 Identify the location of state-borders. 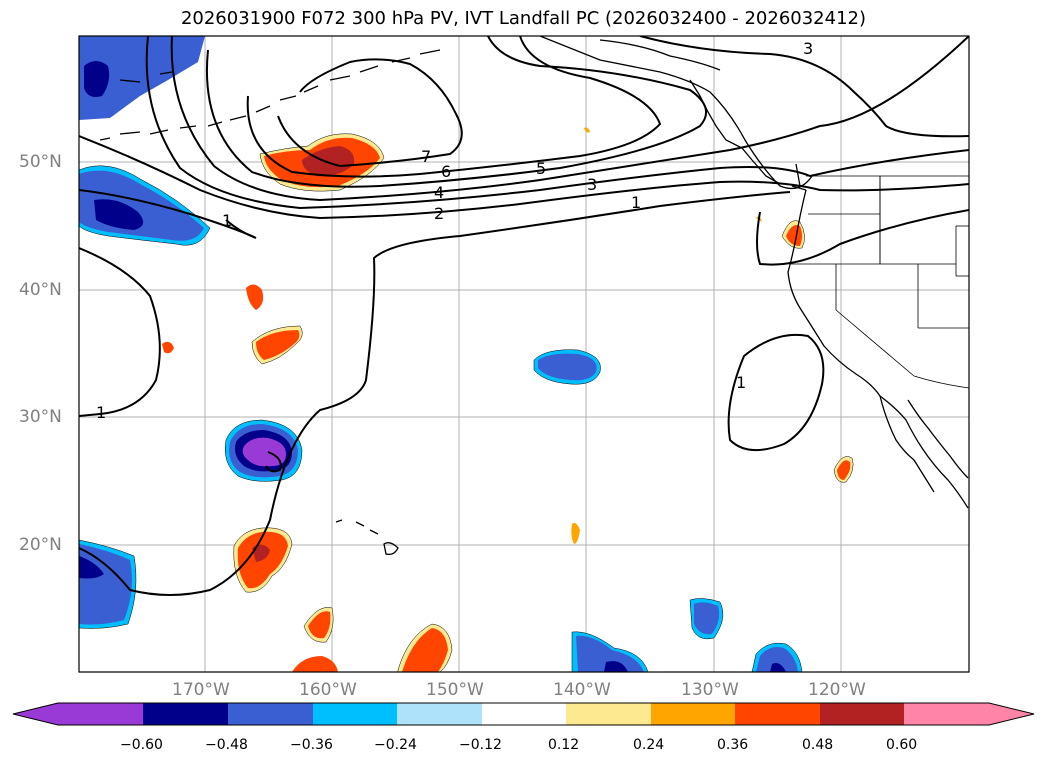
(879, 282).